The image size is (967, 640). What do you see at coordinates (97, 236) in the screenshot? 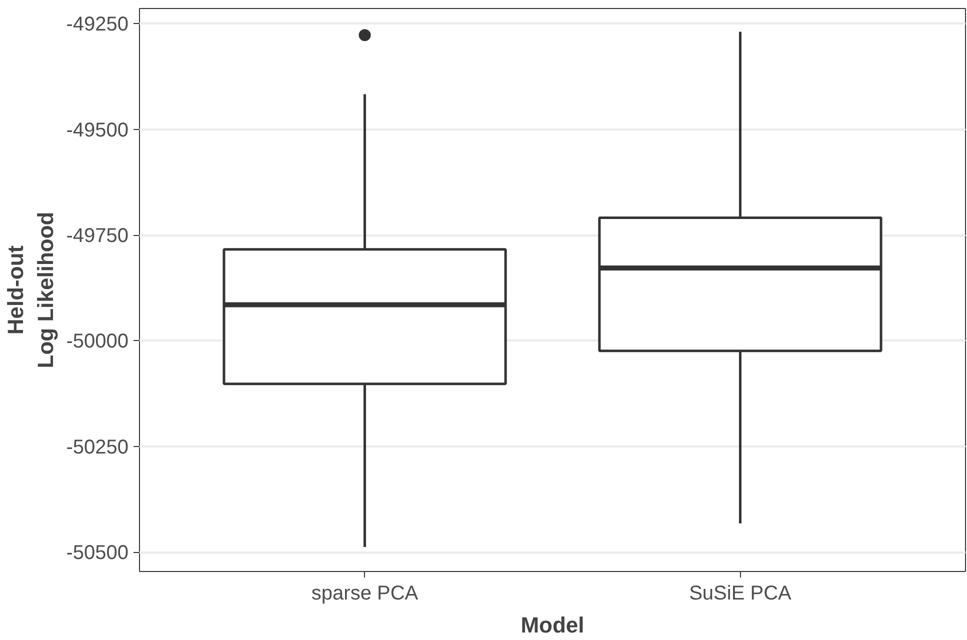
I see `y-tick-label: -49750` at bounding box center [97, 236].